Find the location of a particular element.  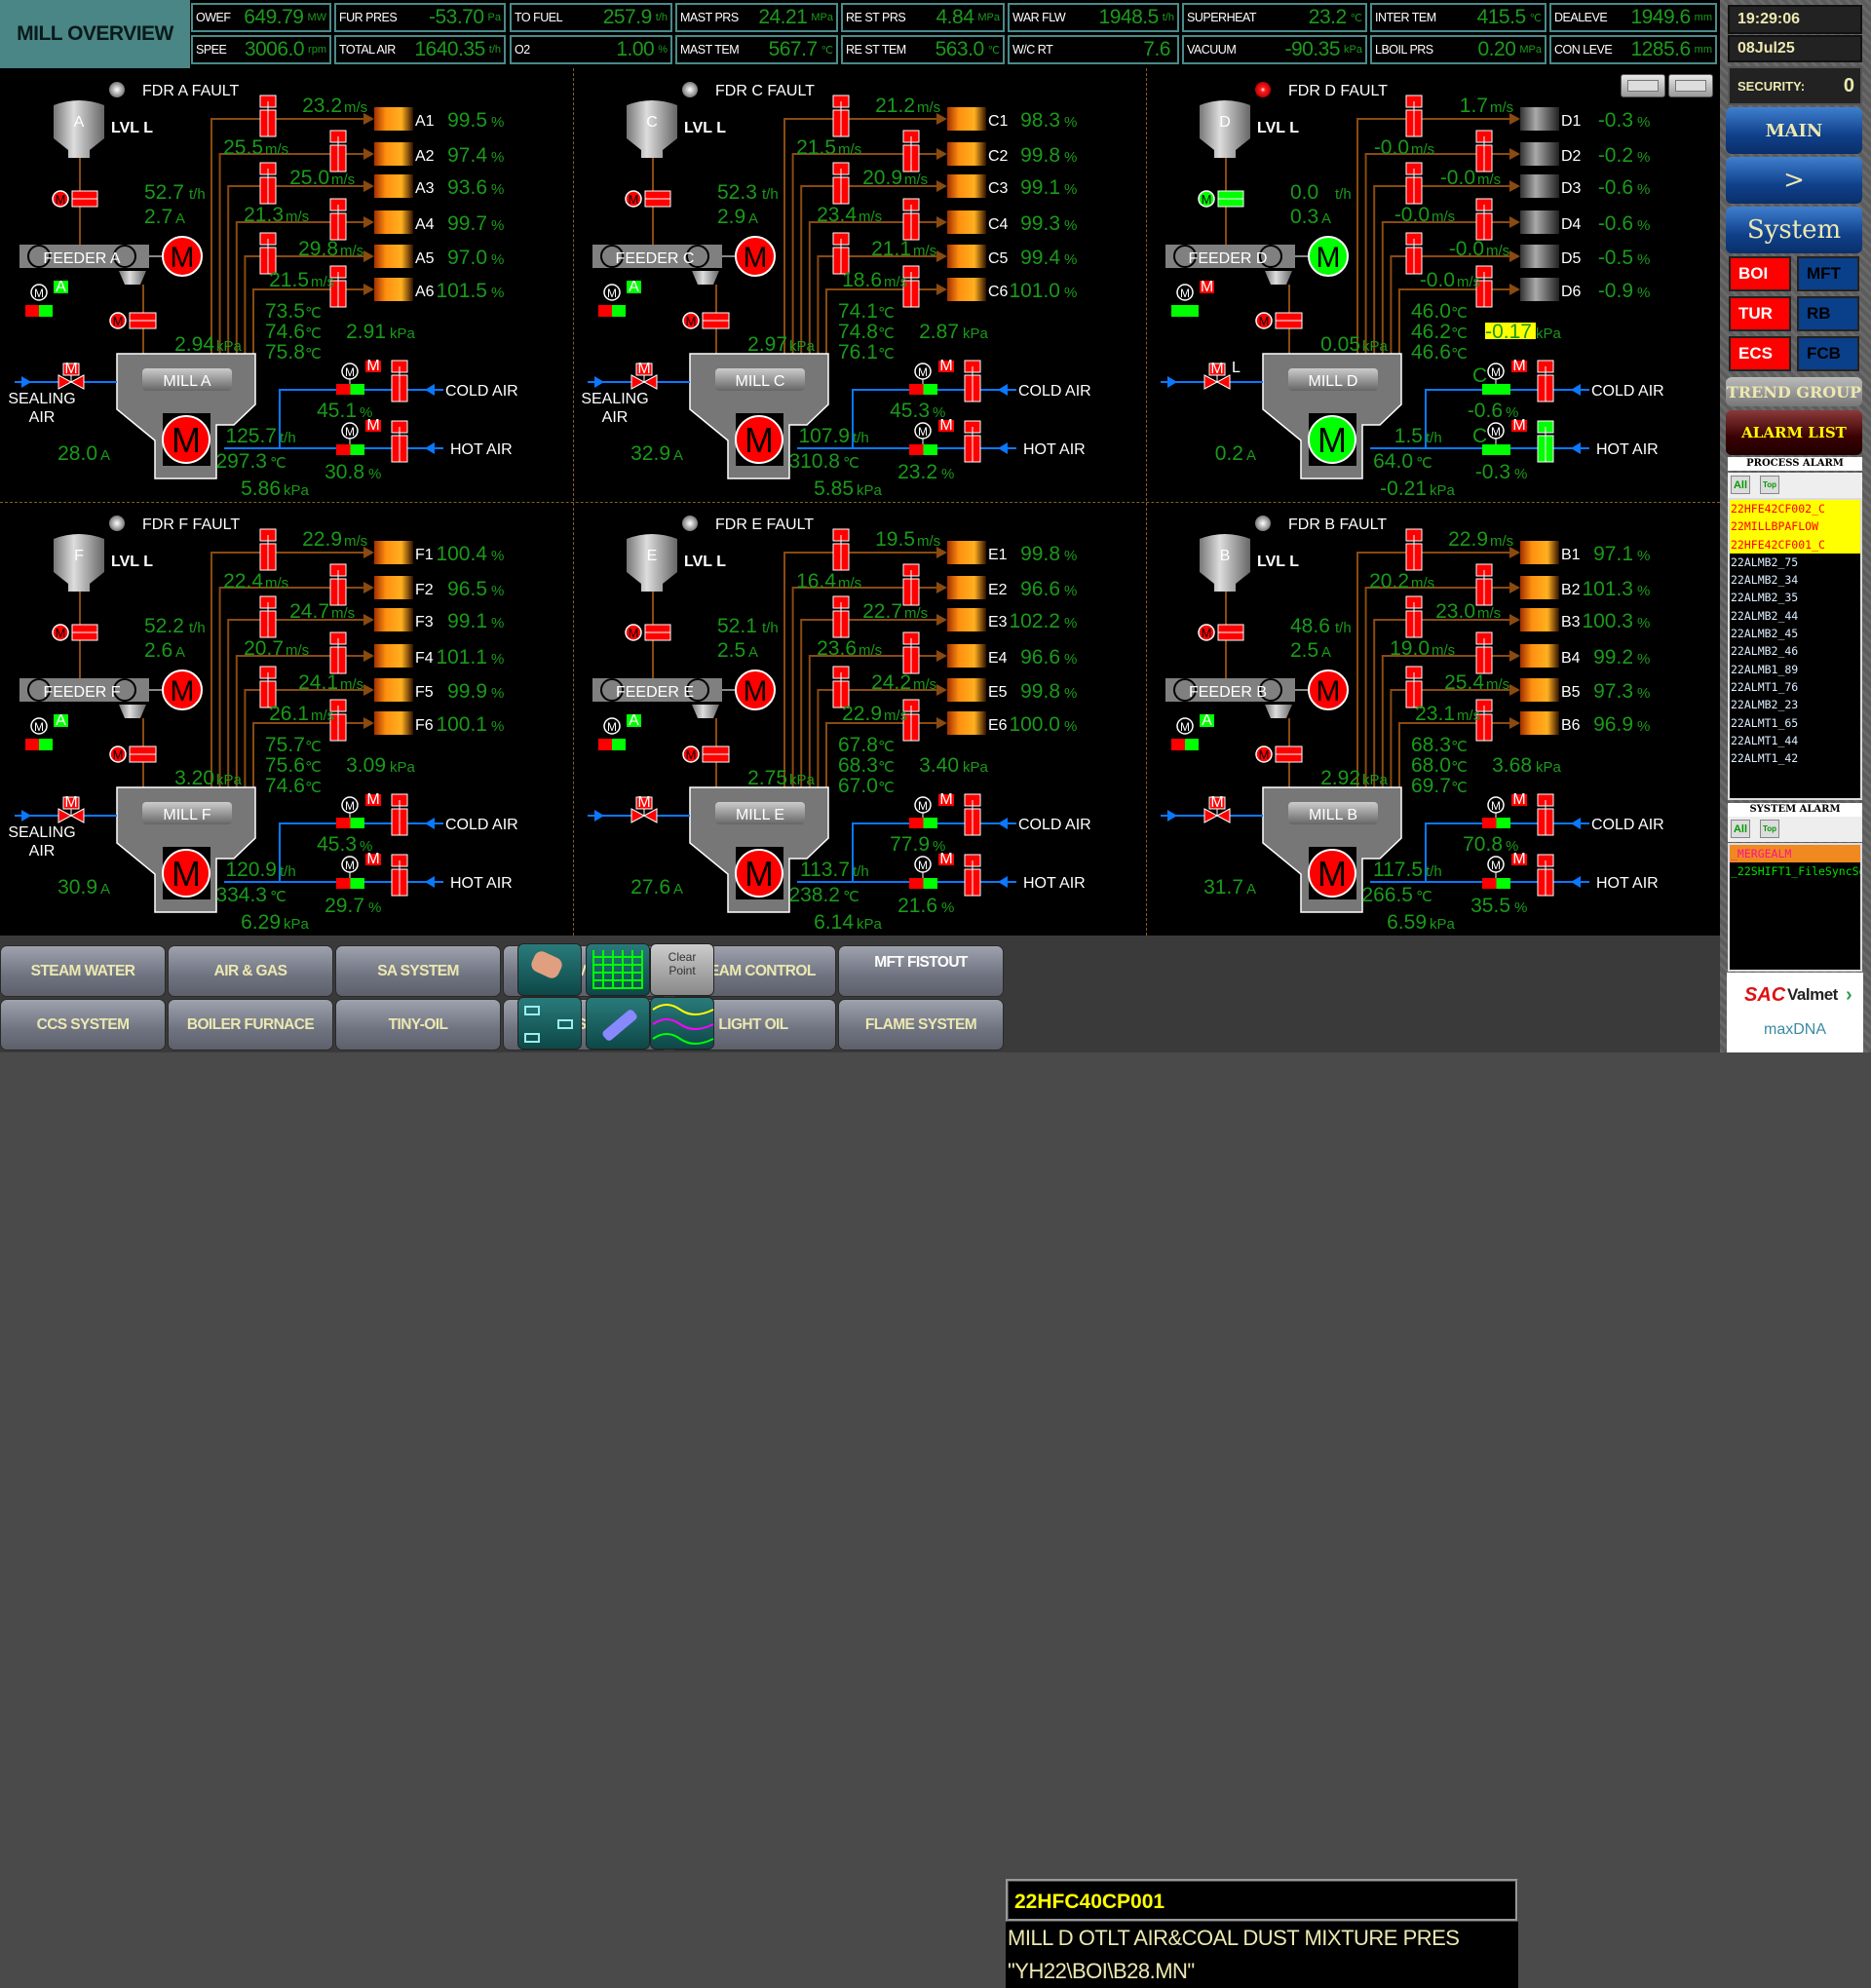

nav-button-tiny-oil: TINY-OIL is located at coordinates (418, 1025).